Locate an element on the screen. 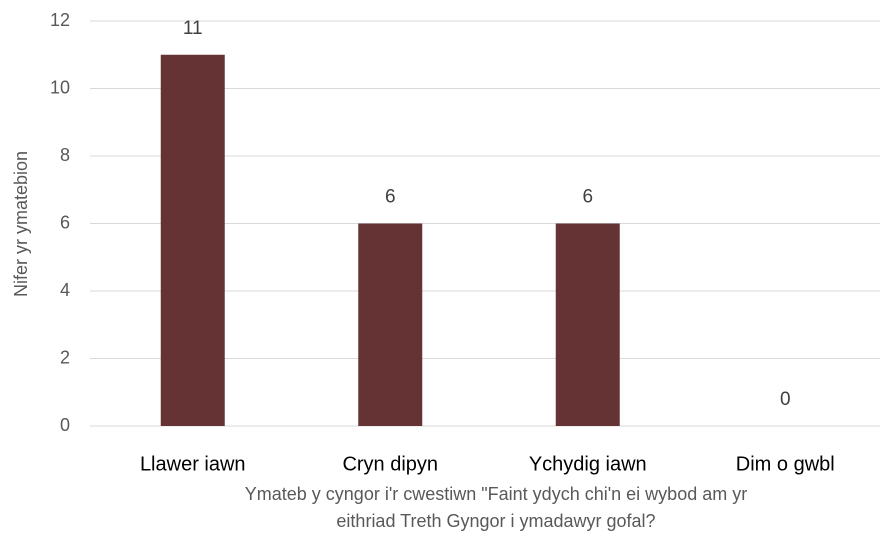 The width and height of the screenshot is (886, 536). y-tick-label: 12 is located at coordinates (60, 20).